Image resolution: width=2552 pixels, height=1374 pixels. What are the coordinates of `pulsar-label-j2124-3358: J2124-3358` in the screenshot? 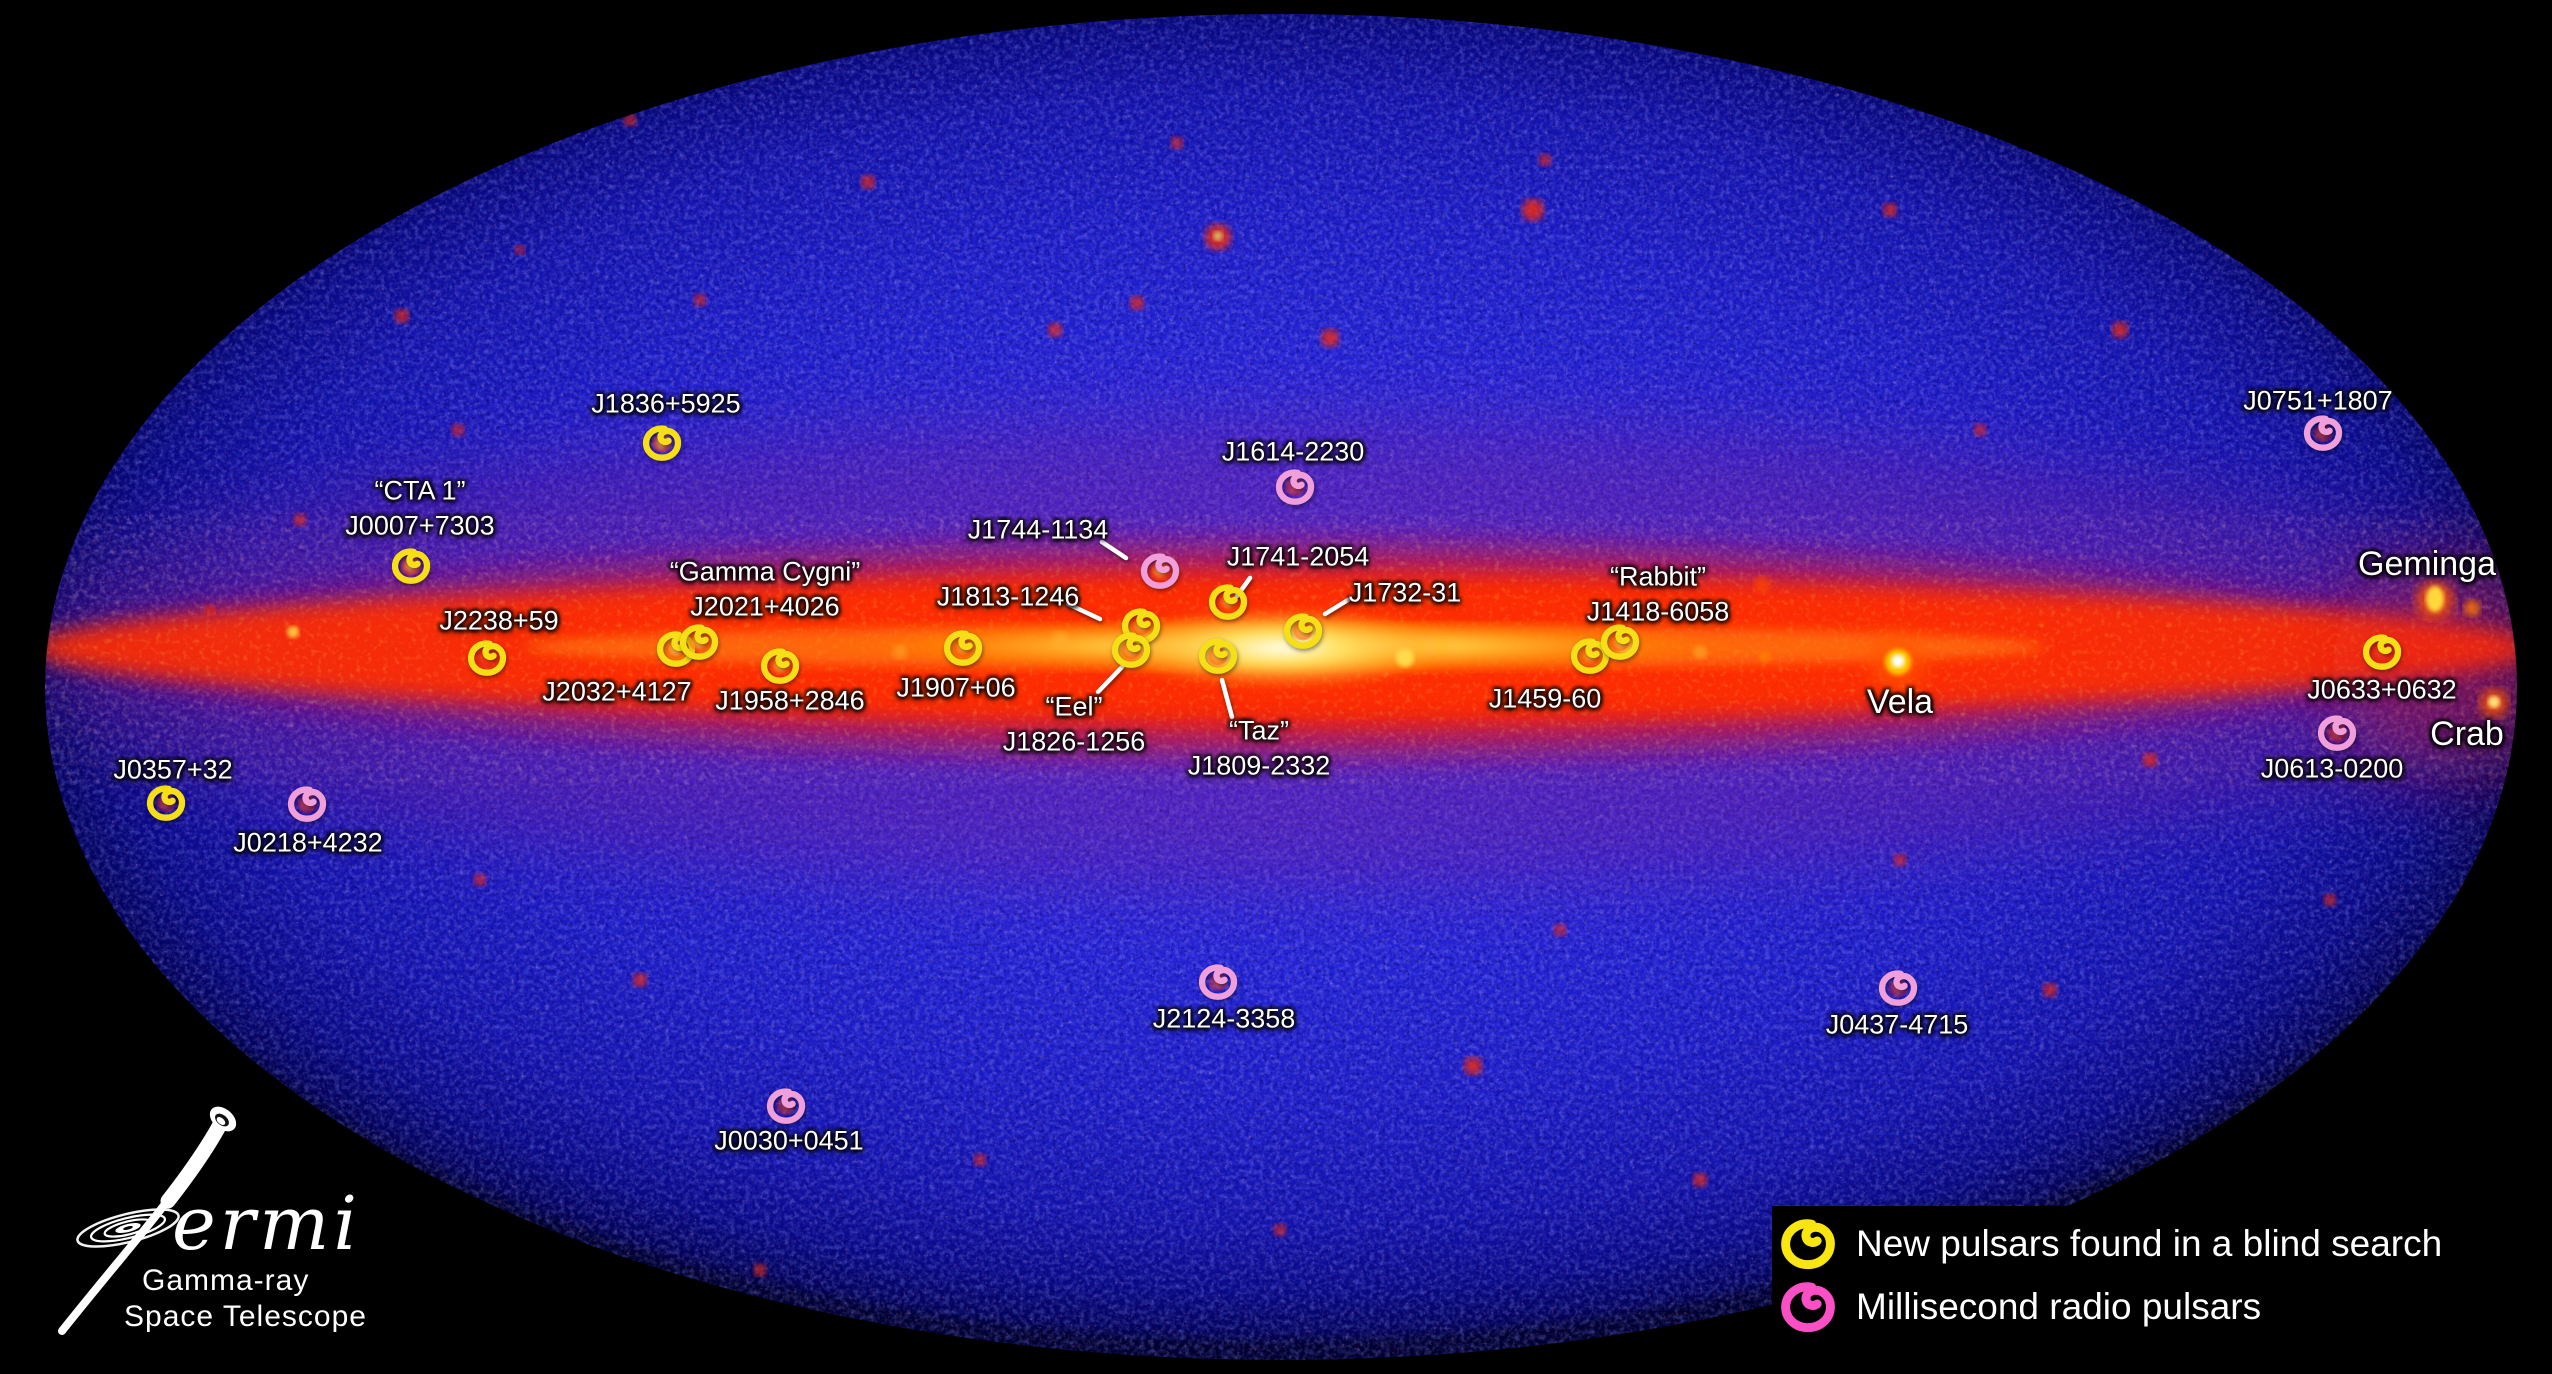 It's located at (1224, 1018).